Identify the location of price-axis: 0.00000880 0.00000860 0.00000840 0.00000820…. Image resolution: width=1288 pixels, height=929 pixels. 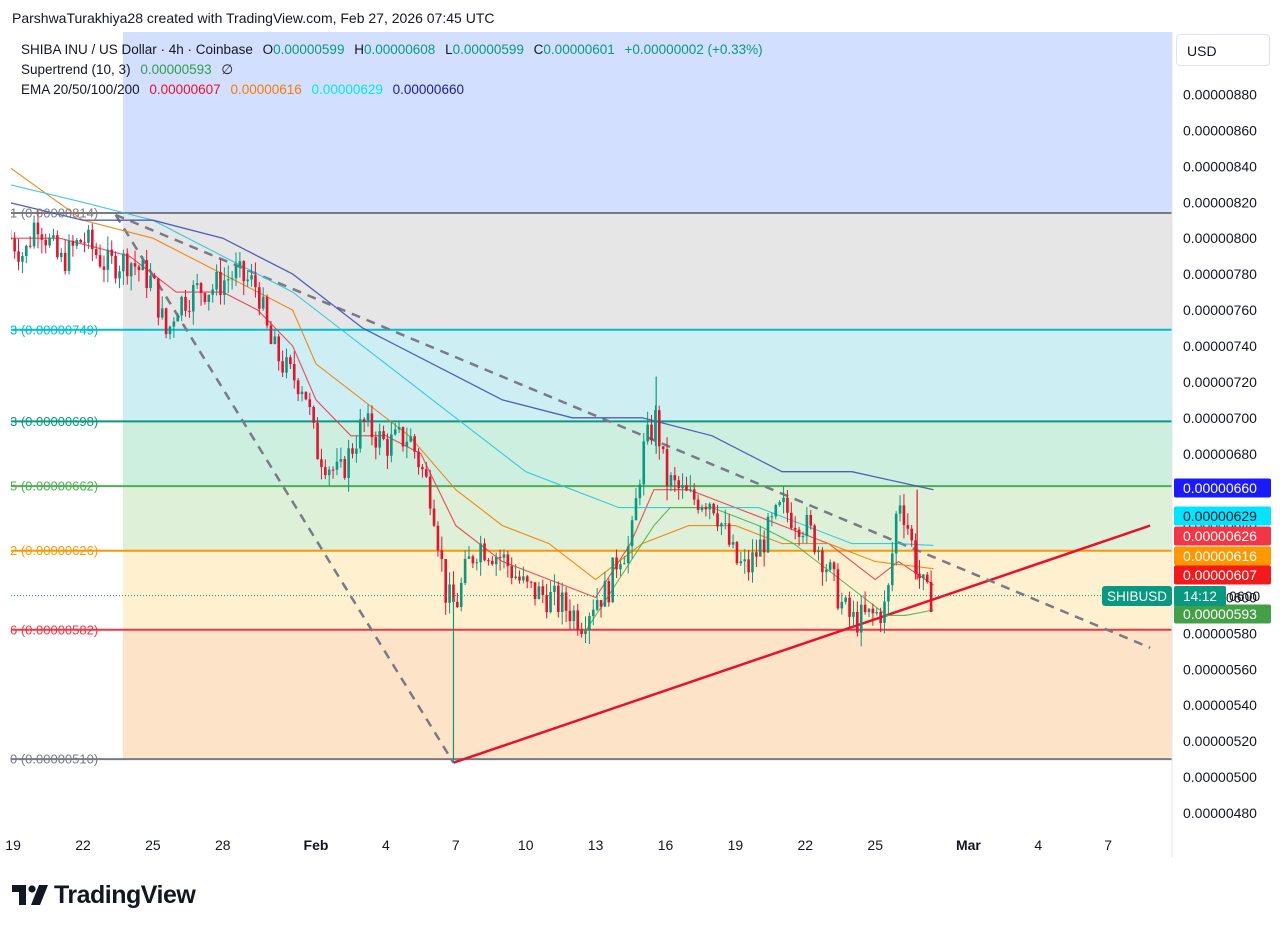
(1220, 454).